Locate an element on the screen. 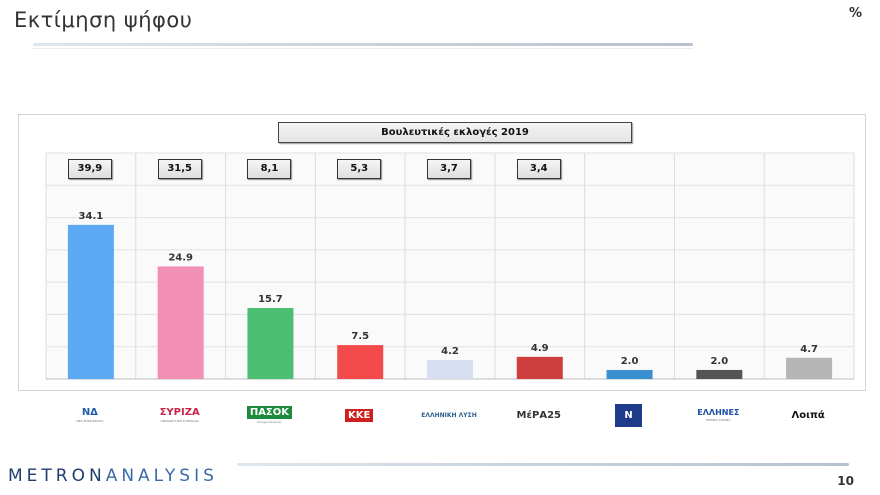  party-logo-text: ΜέΡΑ25 is located at coordinates (539, 415).